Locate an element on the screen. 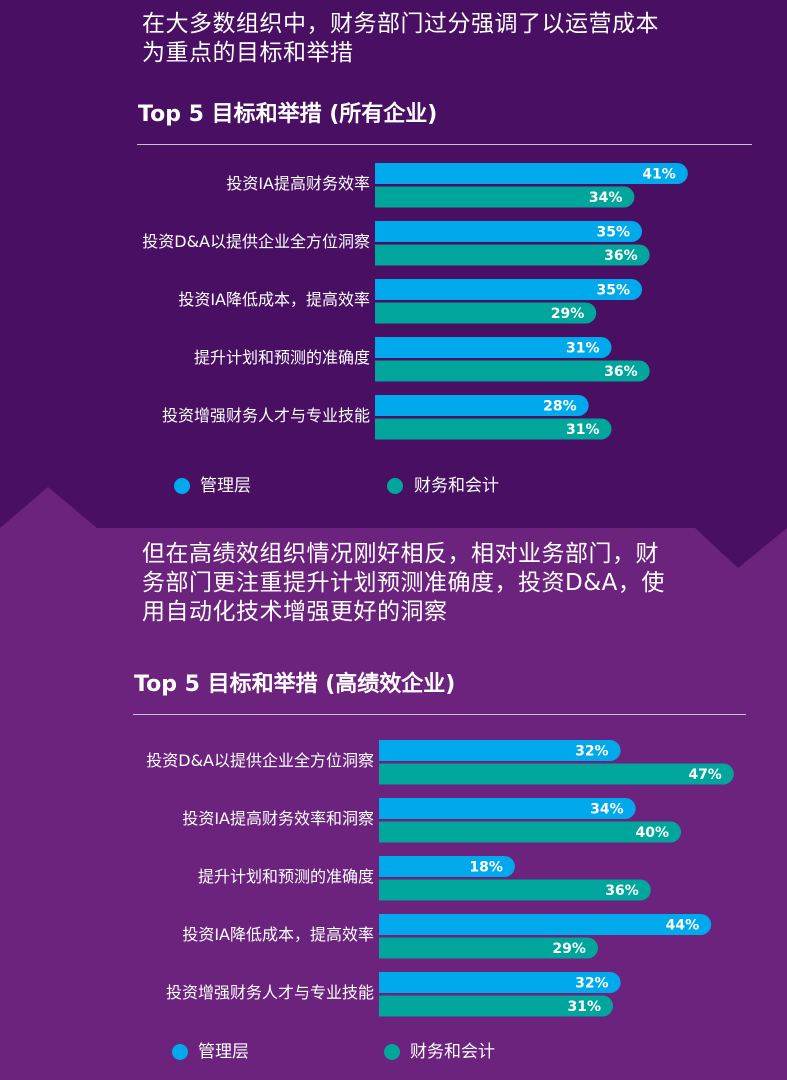 The width and height of the screenshot is (787, 1080). chart-1-title: Top 5 目标和举措 (所有企业) is located at coordinates (288, 114).